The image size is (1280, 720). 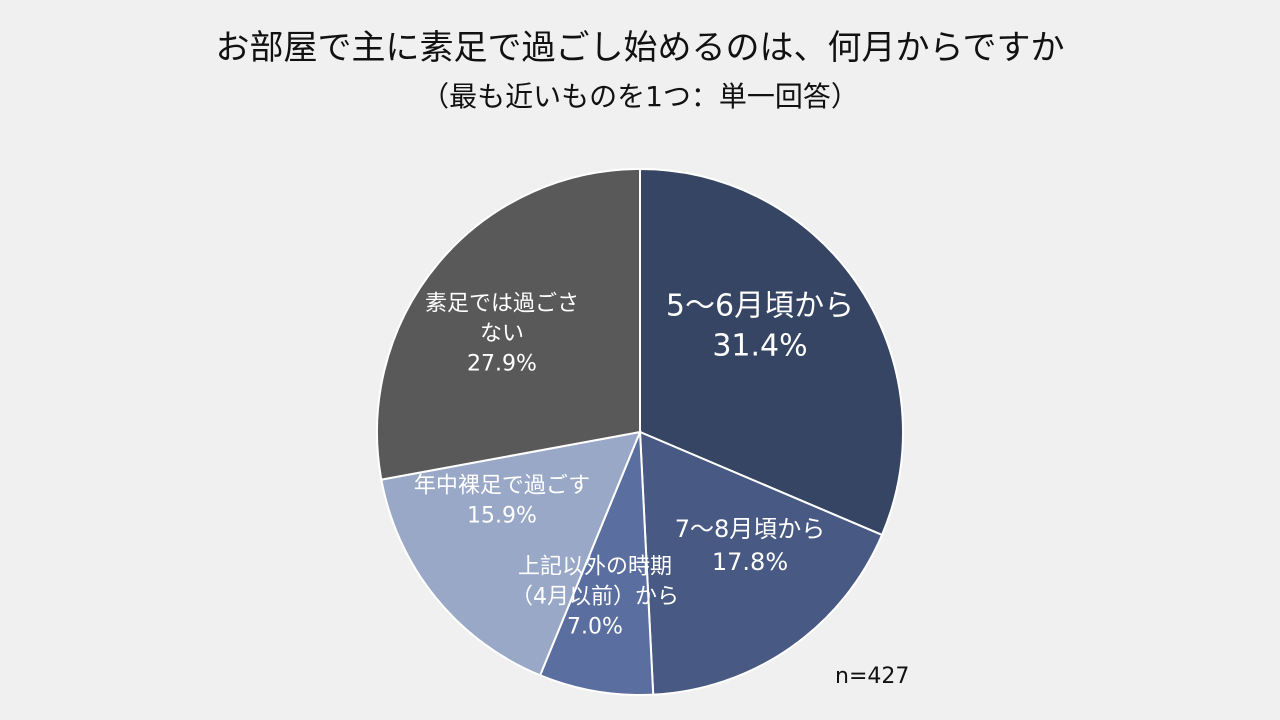 I want to click on slice-name-line-1: 5～6月頃から, so click(x=760, y=306).